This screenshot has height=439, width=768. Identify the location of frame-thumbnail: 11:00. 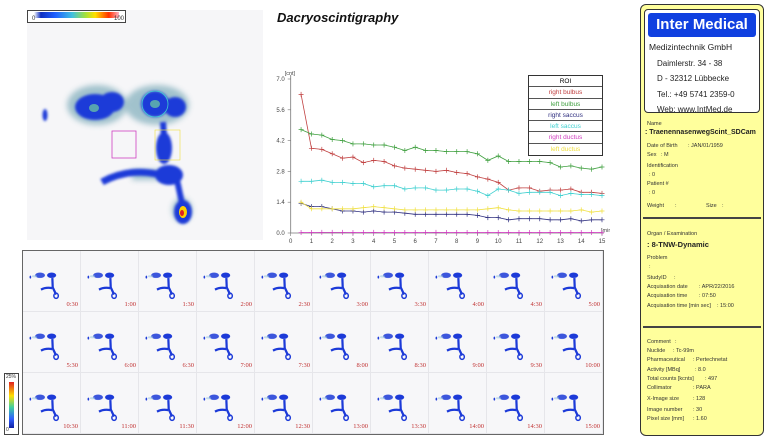
(110, 403).